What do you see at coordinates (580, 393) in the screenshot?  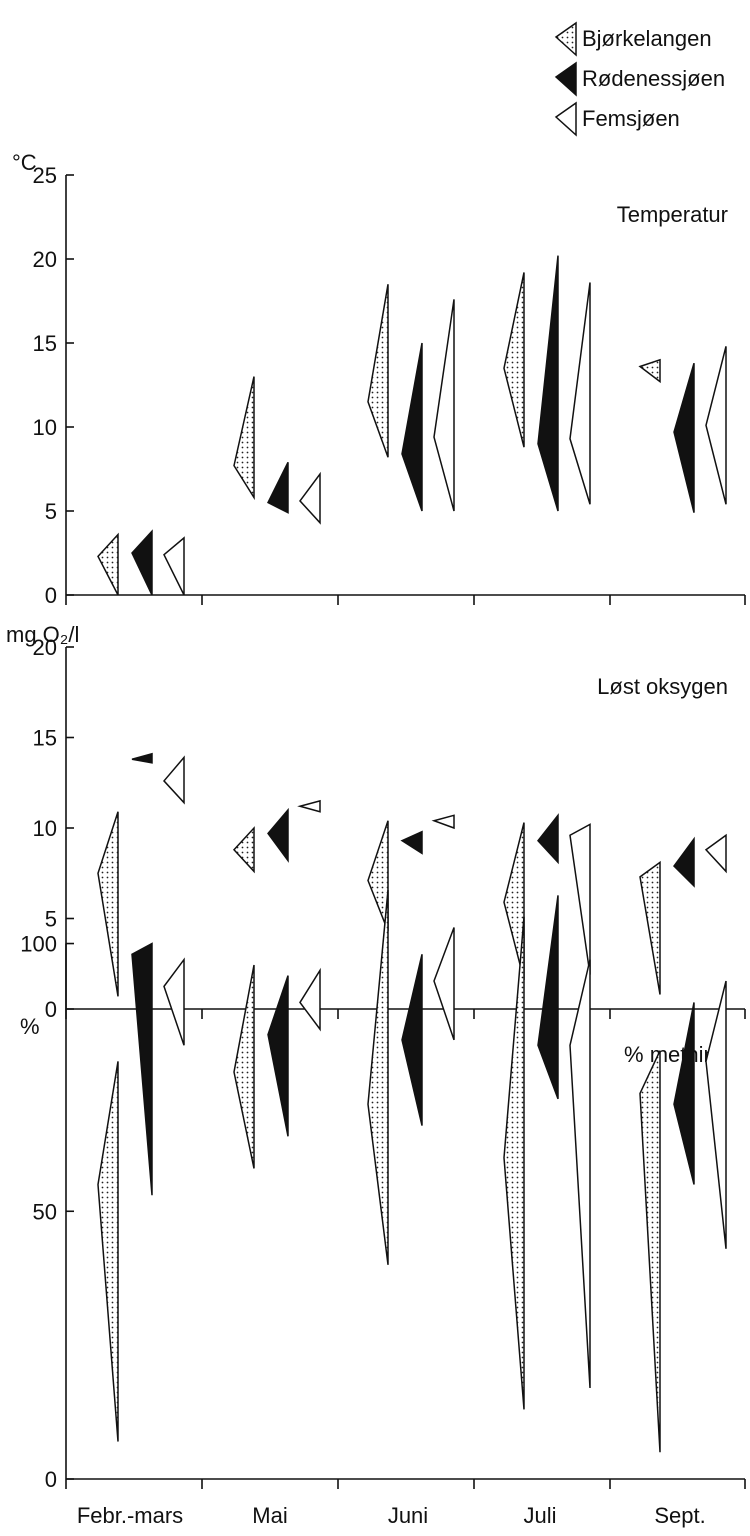 I see `mark-temperatur-femsjoen-juli` at bounding box center [580, 393].